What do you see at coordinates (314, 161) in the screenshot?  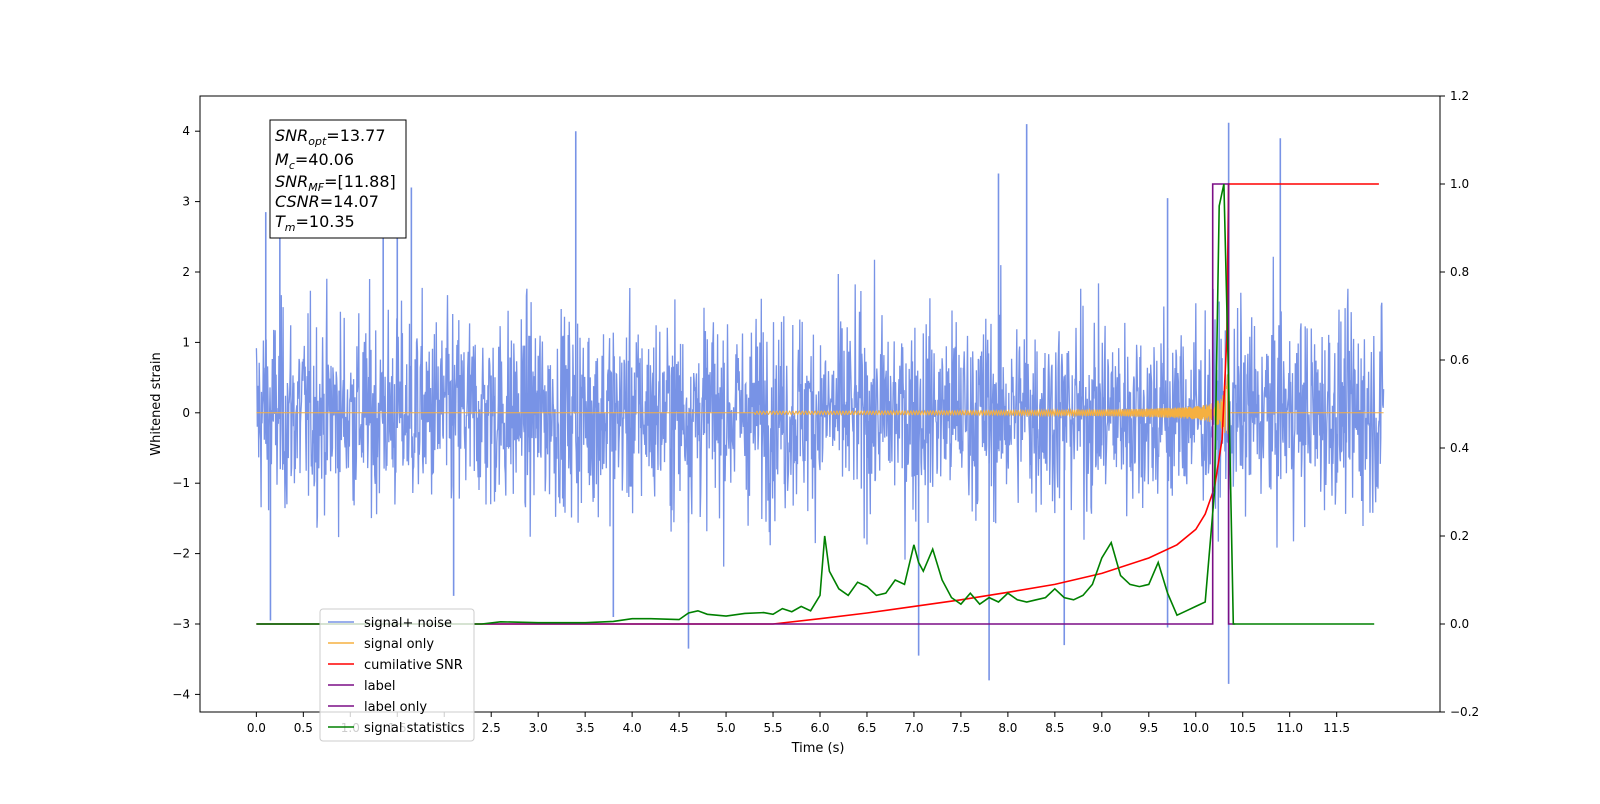 I see `annotation-mc: Mc=40.06` at bounding box center [314, 161].